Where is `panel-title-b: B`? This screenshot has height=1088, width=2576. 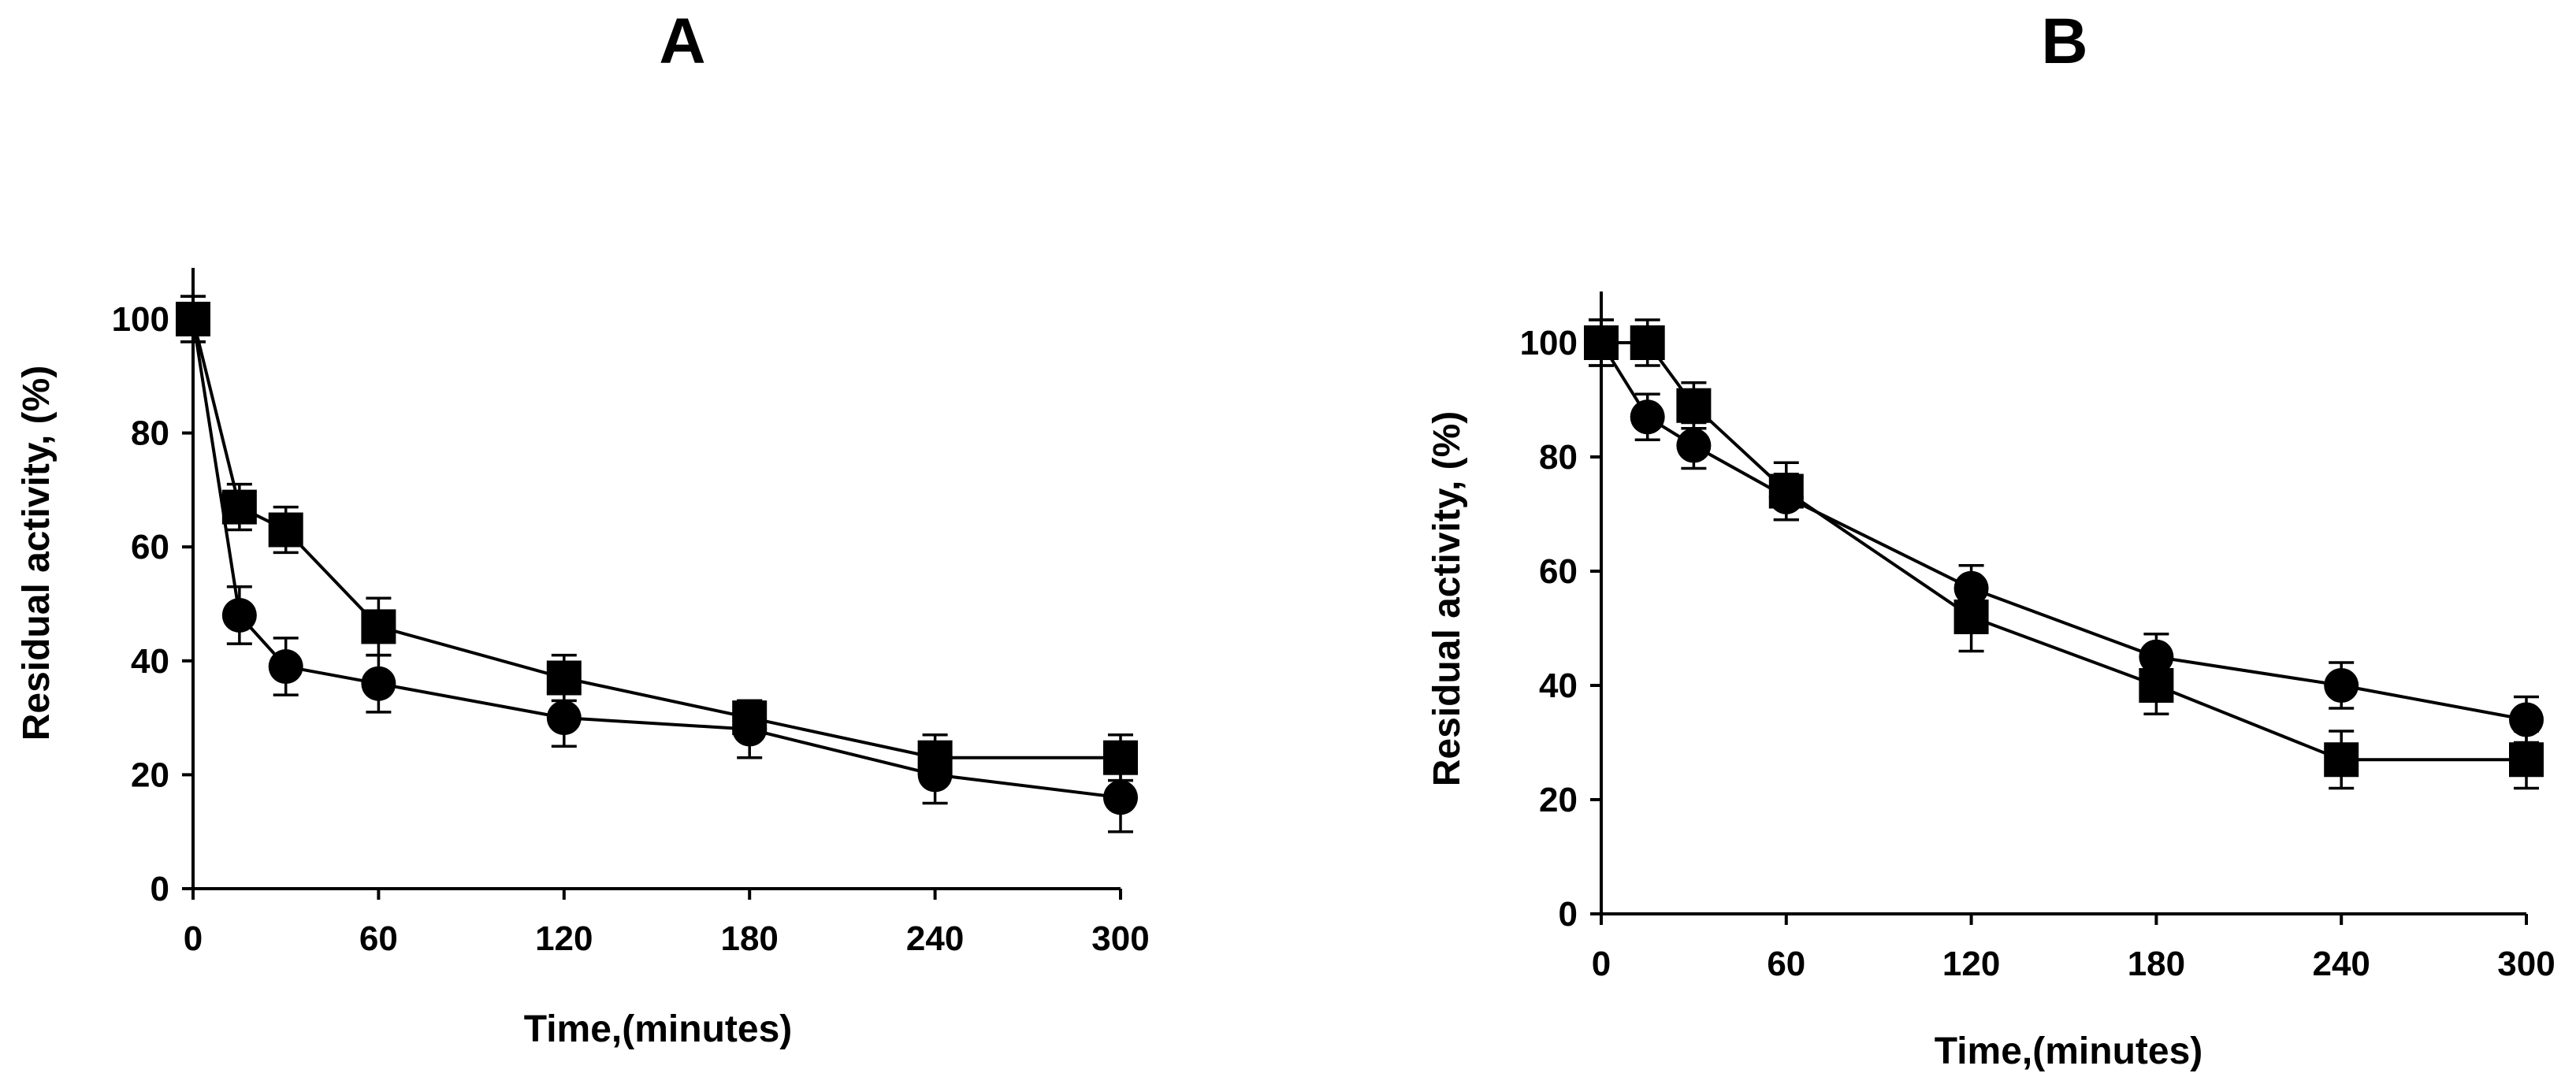 panel-title-b: B is located at coordinates (2064, 41).